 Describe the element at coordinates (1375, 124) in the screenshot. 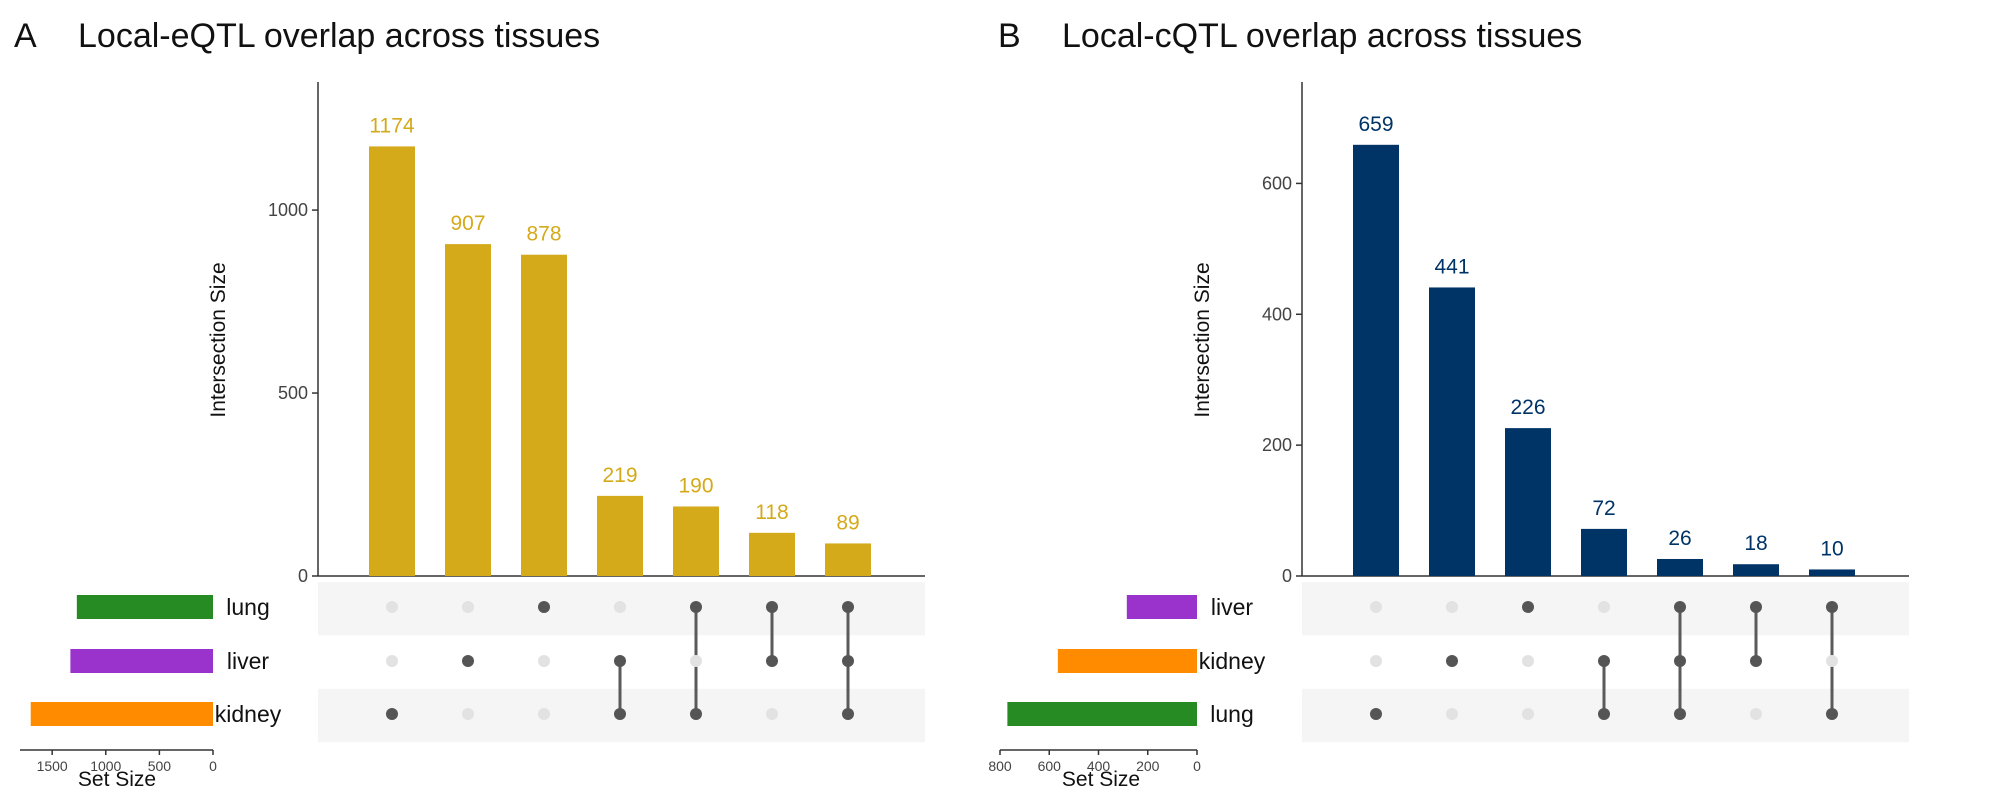

I see `panel-b-bar-value-label: 659` at that location.